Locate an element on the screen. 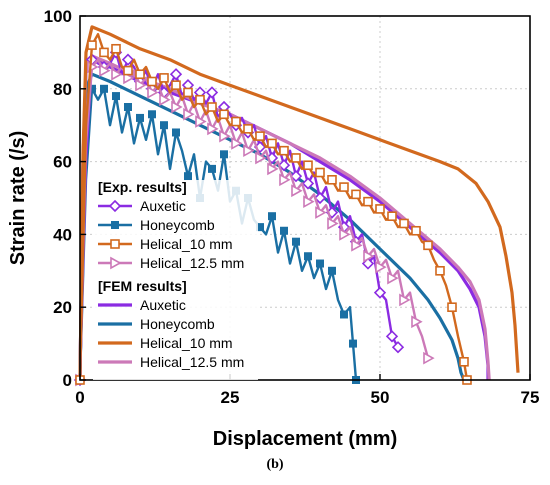 Image resolution: width=550 pixels, height=485 pixels. x-axis-title: Displacement (mm) is located at coordinates (305, 439).